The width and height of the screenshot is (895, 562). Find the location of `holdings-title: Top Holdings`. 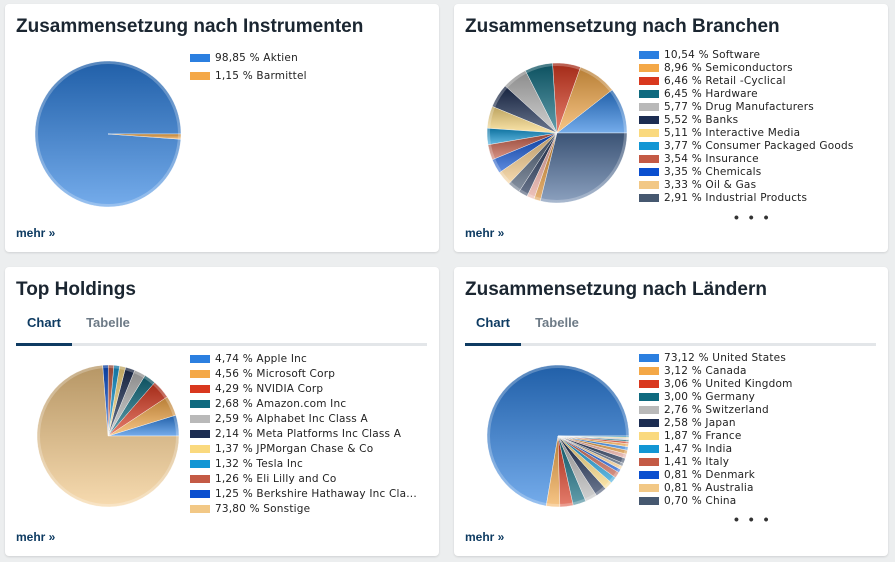

holdings-title: Top Holdings is located at coordinates (76, 289).